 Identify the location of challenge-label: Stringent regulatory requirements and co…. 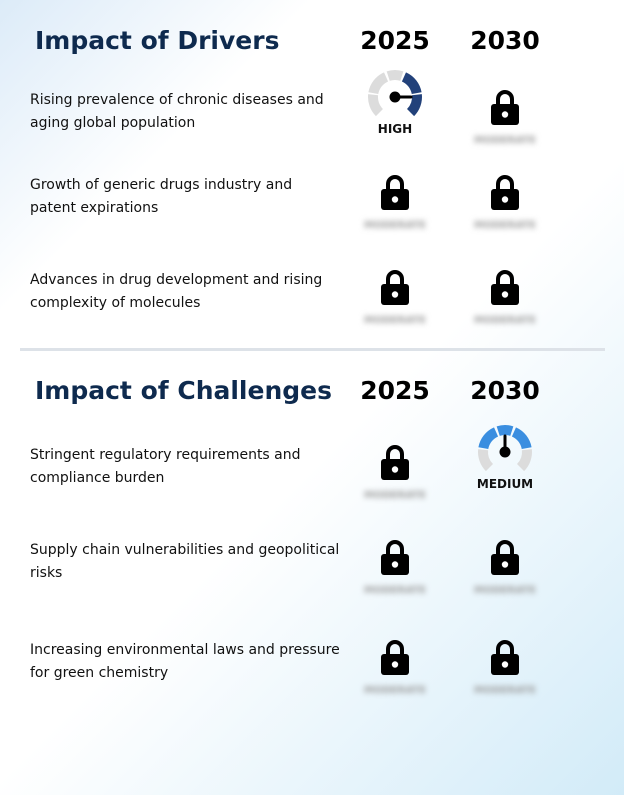
(165, 466).